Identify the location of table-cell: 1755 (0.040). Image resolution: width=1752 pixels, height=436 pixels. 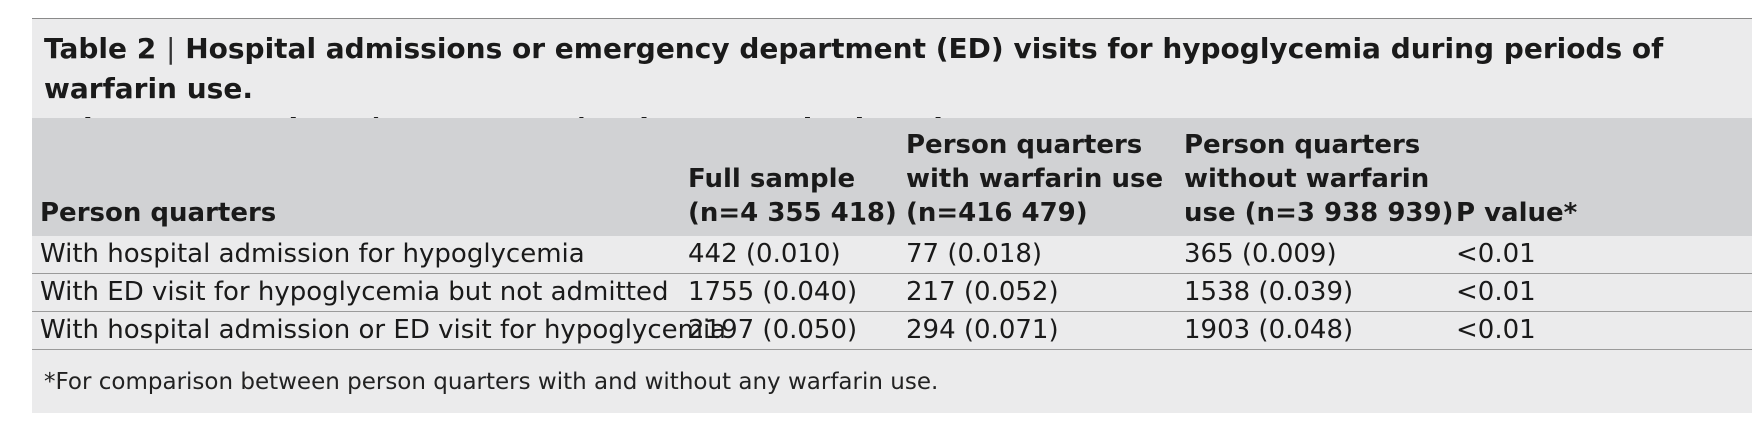
(773, 292).